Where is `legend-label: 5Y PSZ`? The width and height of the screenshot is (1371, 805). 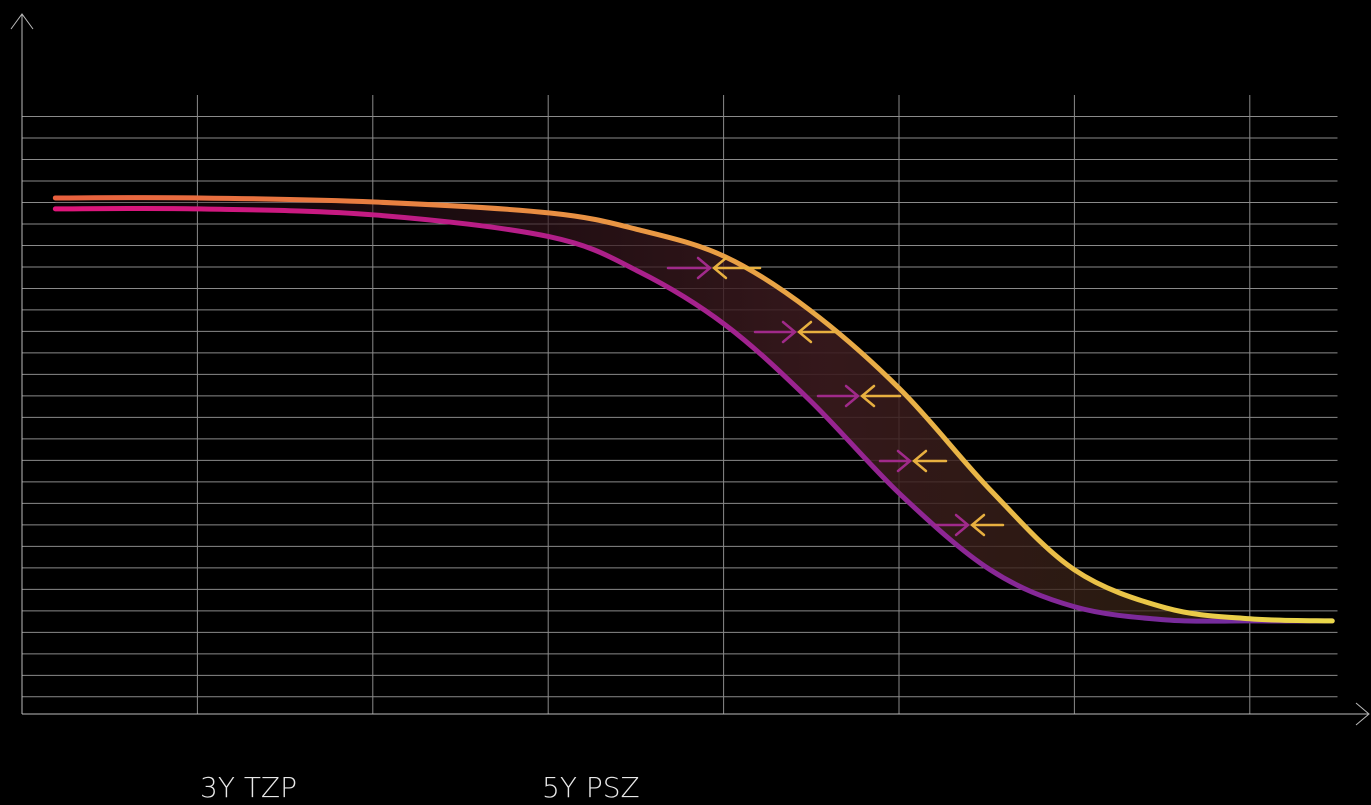
legend-label: 5Y PSZ is located at coordinates (591, 787).